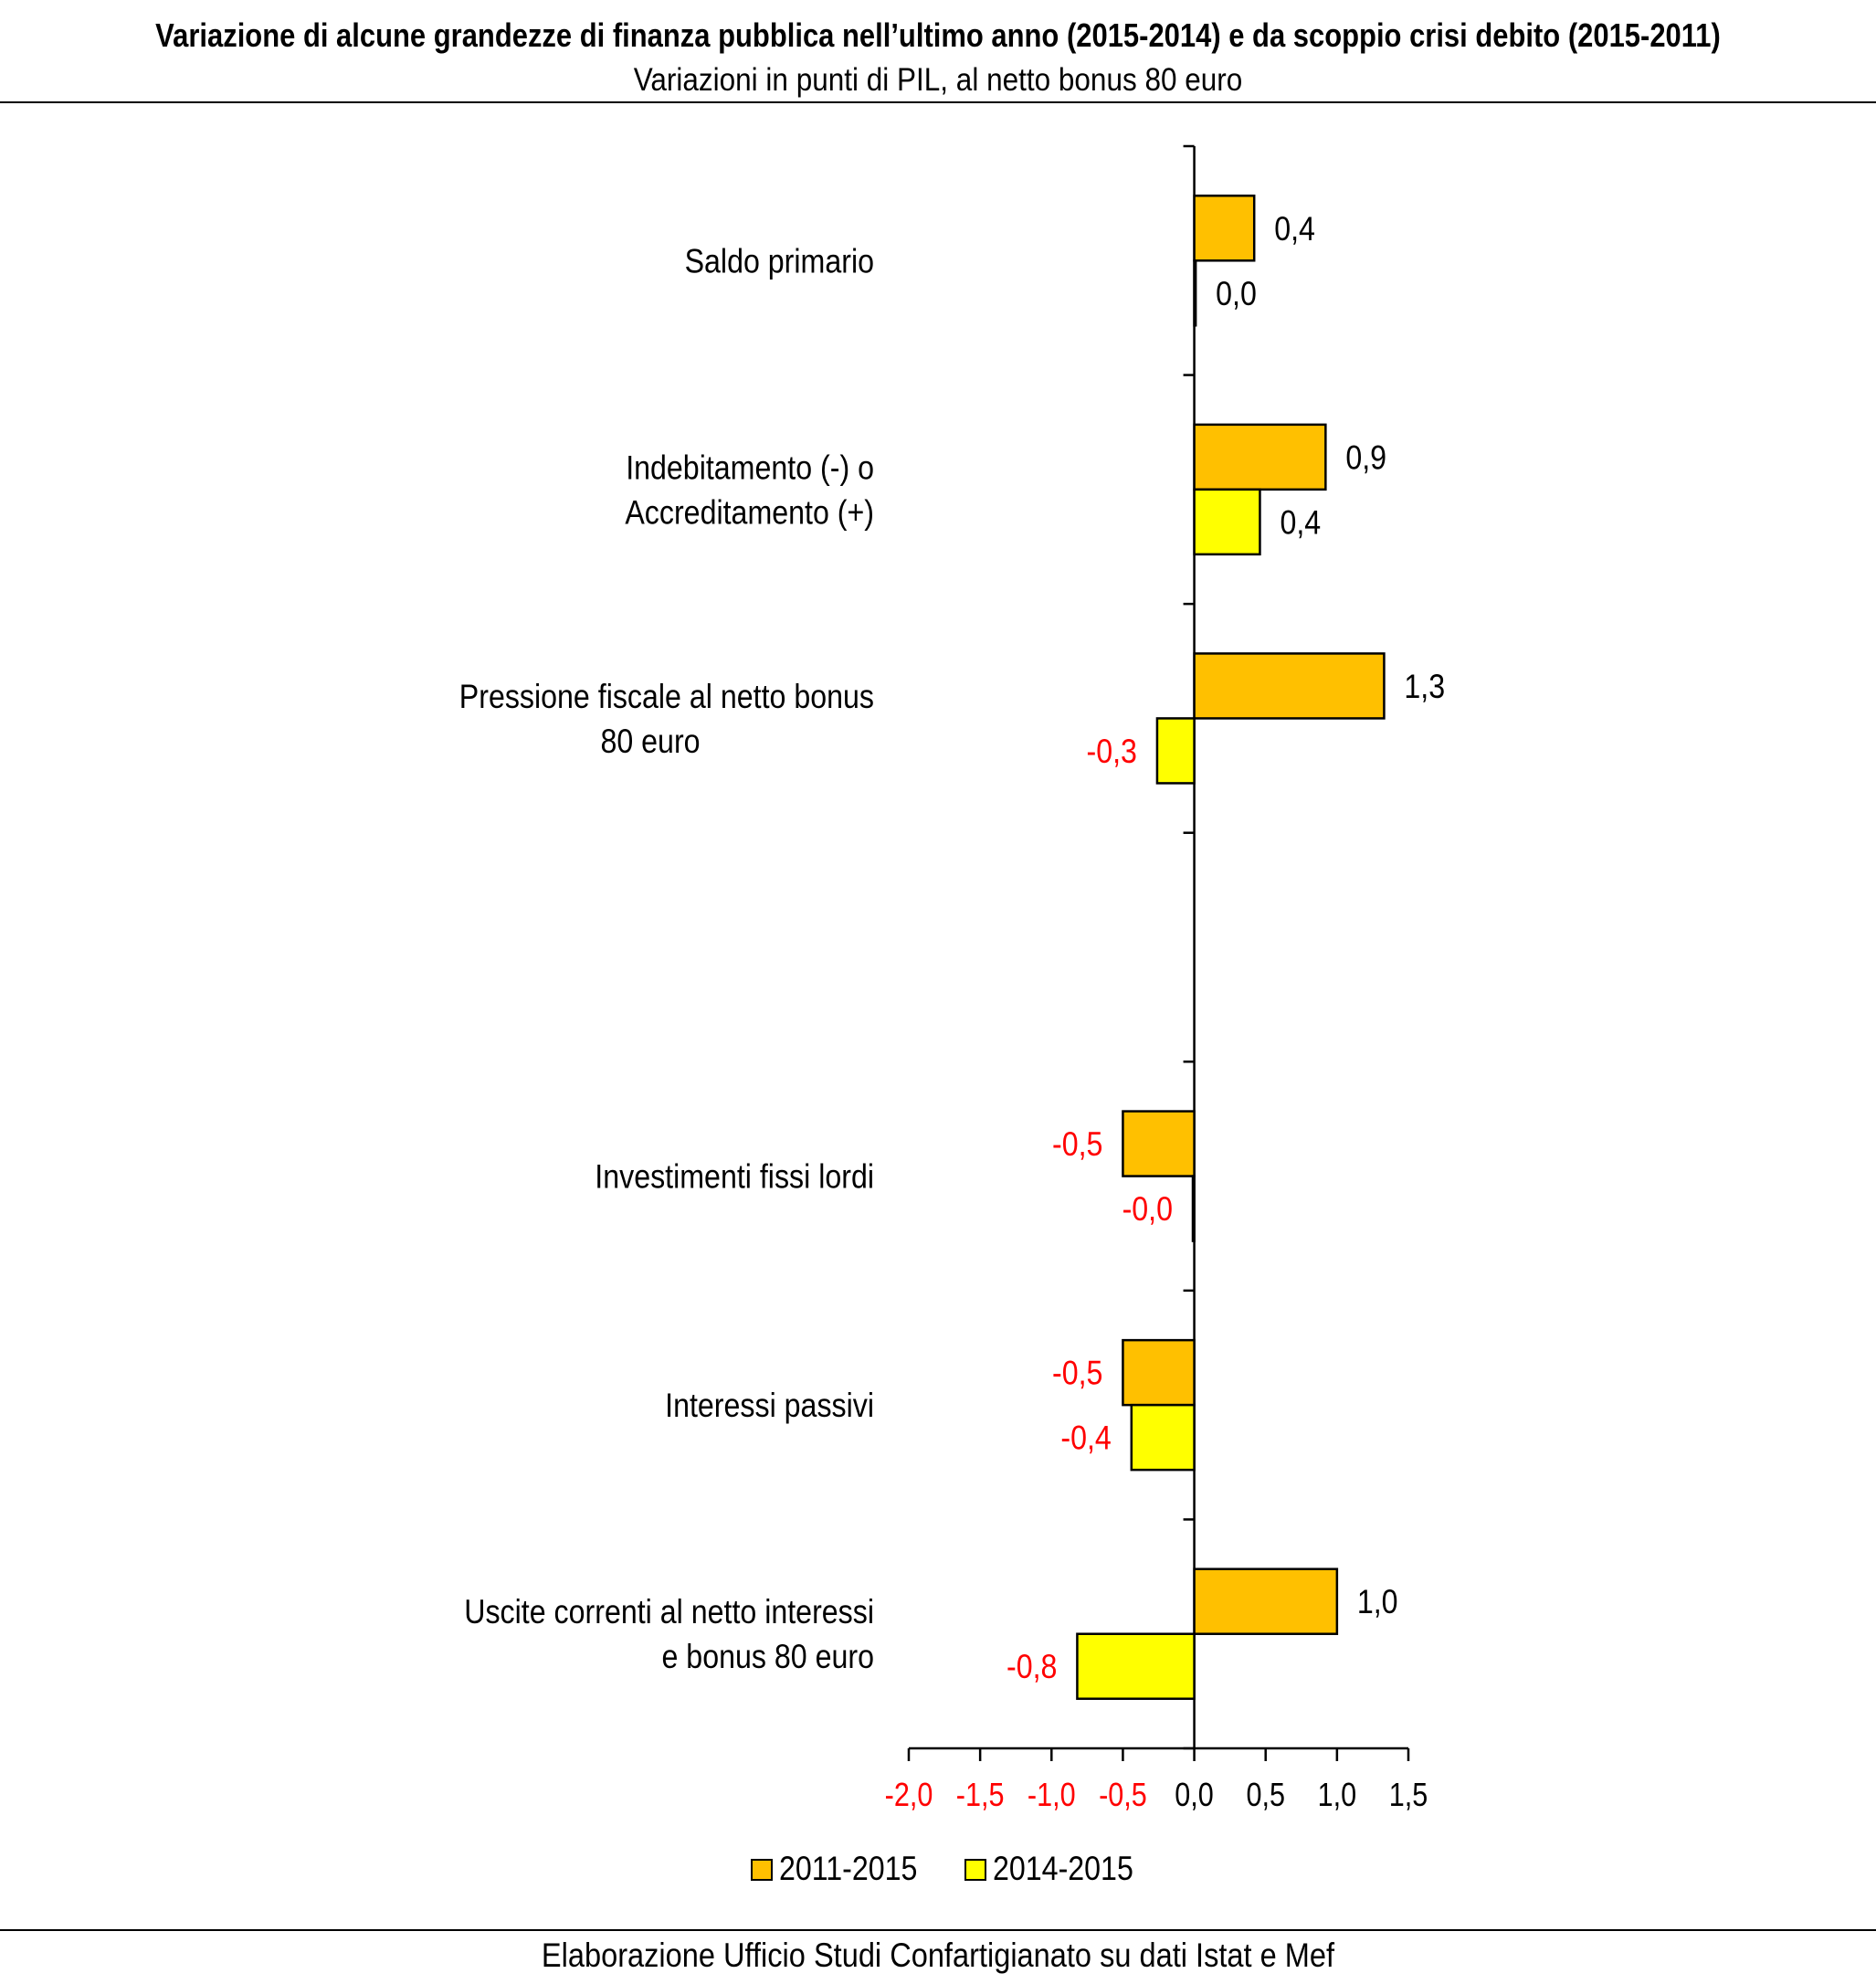 Image resolution: width=1876 pixels, height=1984 pixels. What do you see at coordinates (749, 513) in the screenshot?
I see `category-label: Accreditamento (+)` at bounding box center [749, 513].